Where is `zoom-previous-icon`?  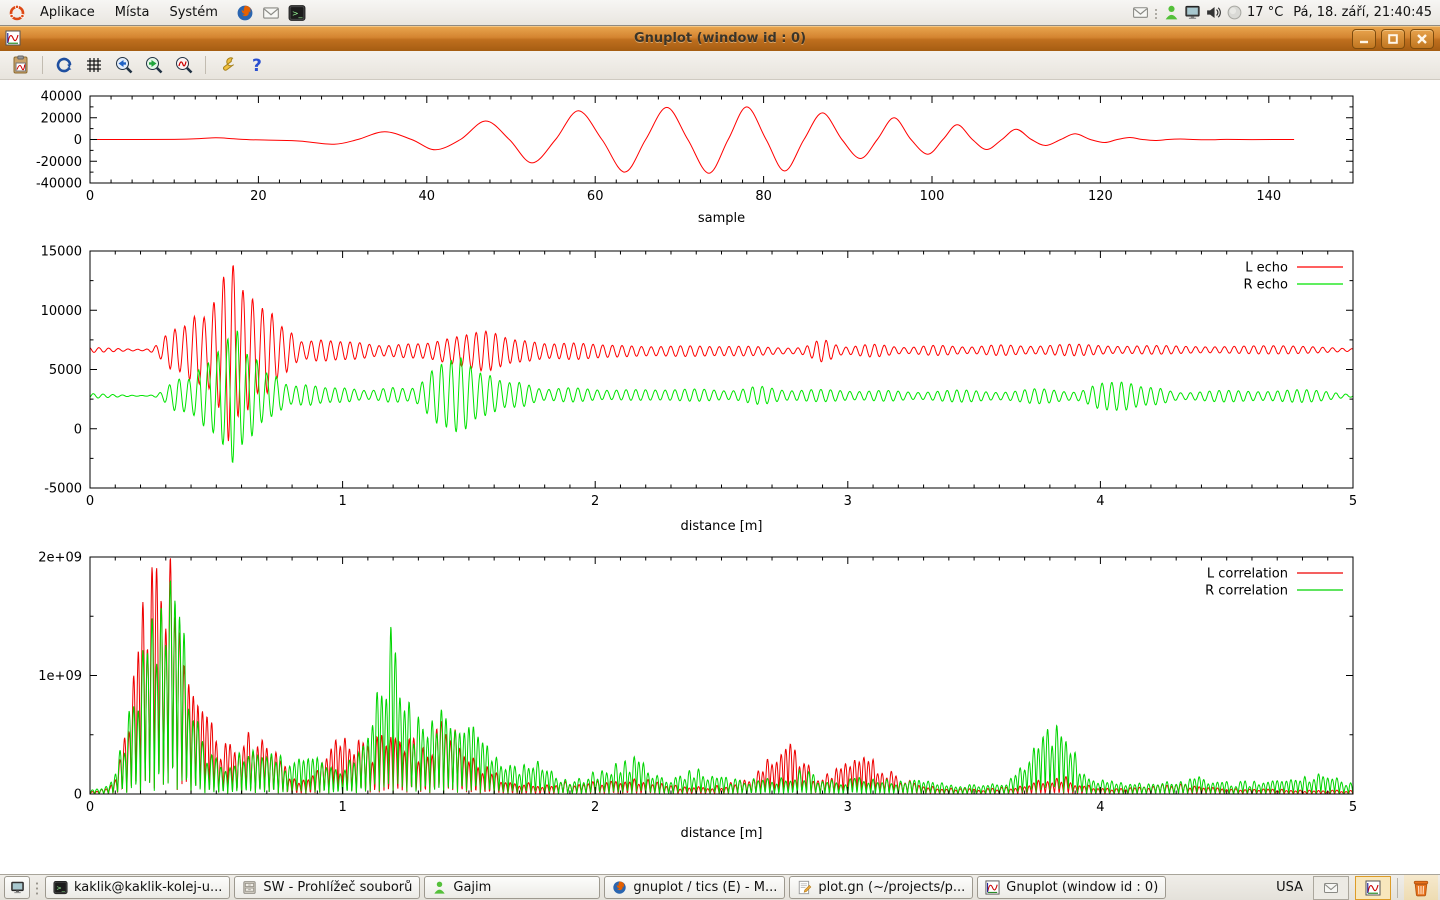 zoom-previous-icon is located at coordinates (124, 65).